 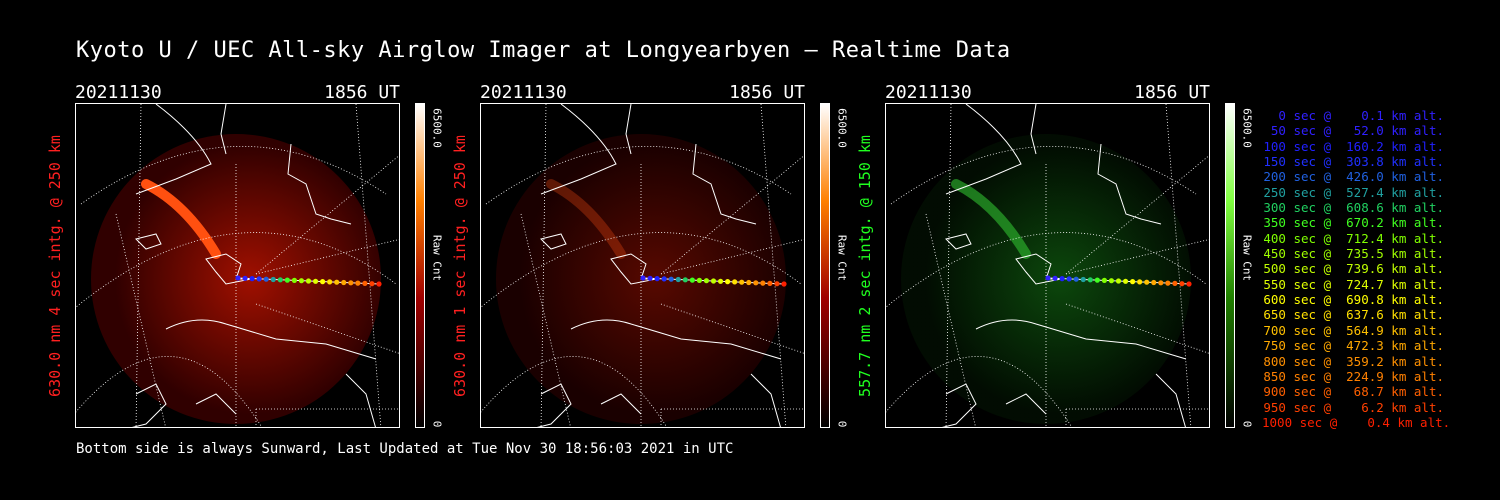 I want to click on legend-entry: 150 sec @ 303.8 km alt., so click(x=1353, y=162).